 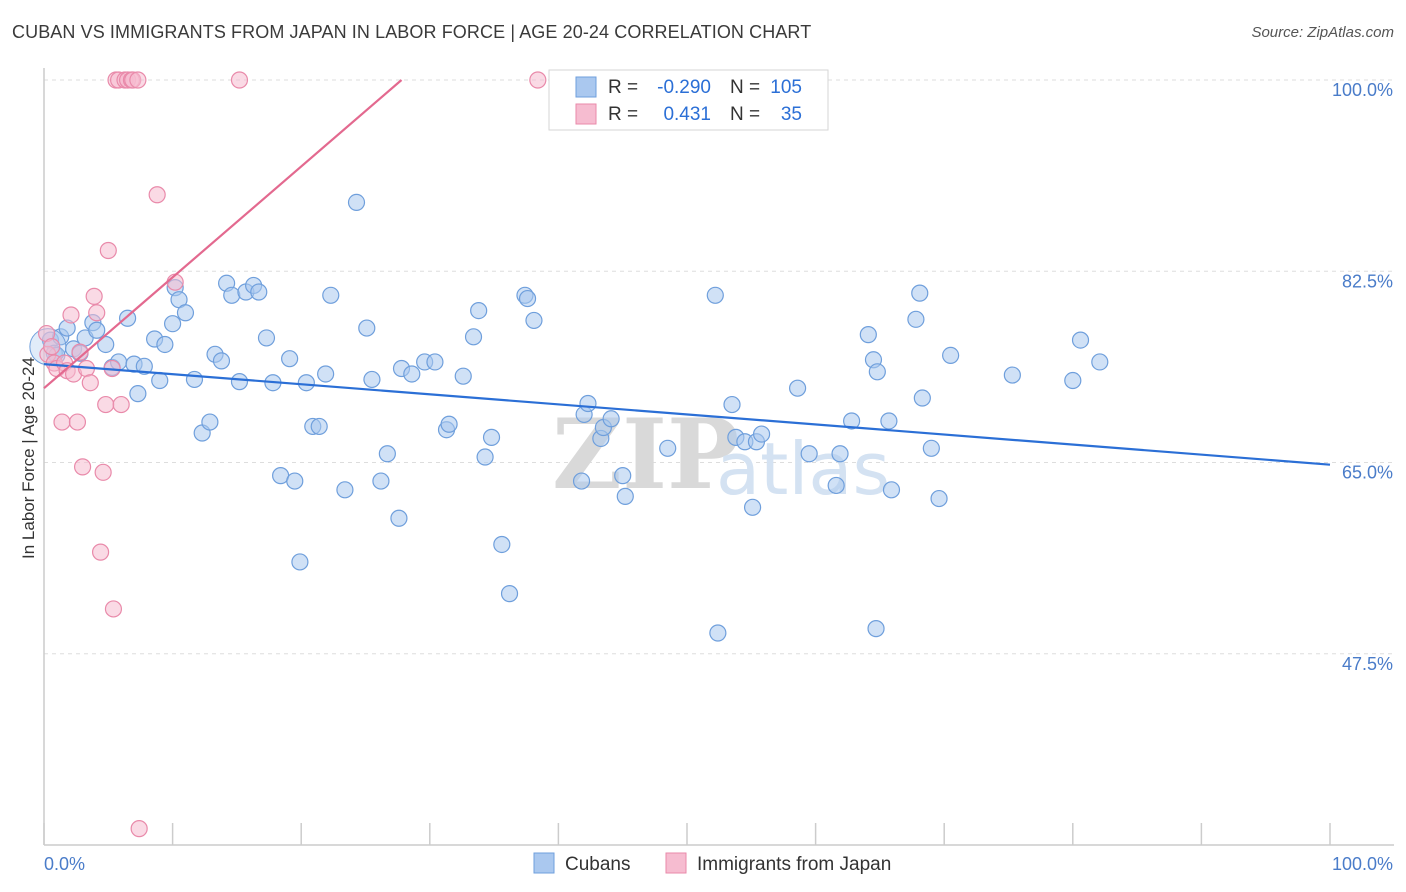 What do you see at coordinates (1362, 377) in the screenshot?
I see `y-tick-labels: 100.0% 82.5% 65.0% 47.5%` at bounding box center [1362, 377].